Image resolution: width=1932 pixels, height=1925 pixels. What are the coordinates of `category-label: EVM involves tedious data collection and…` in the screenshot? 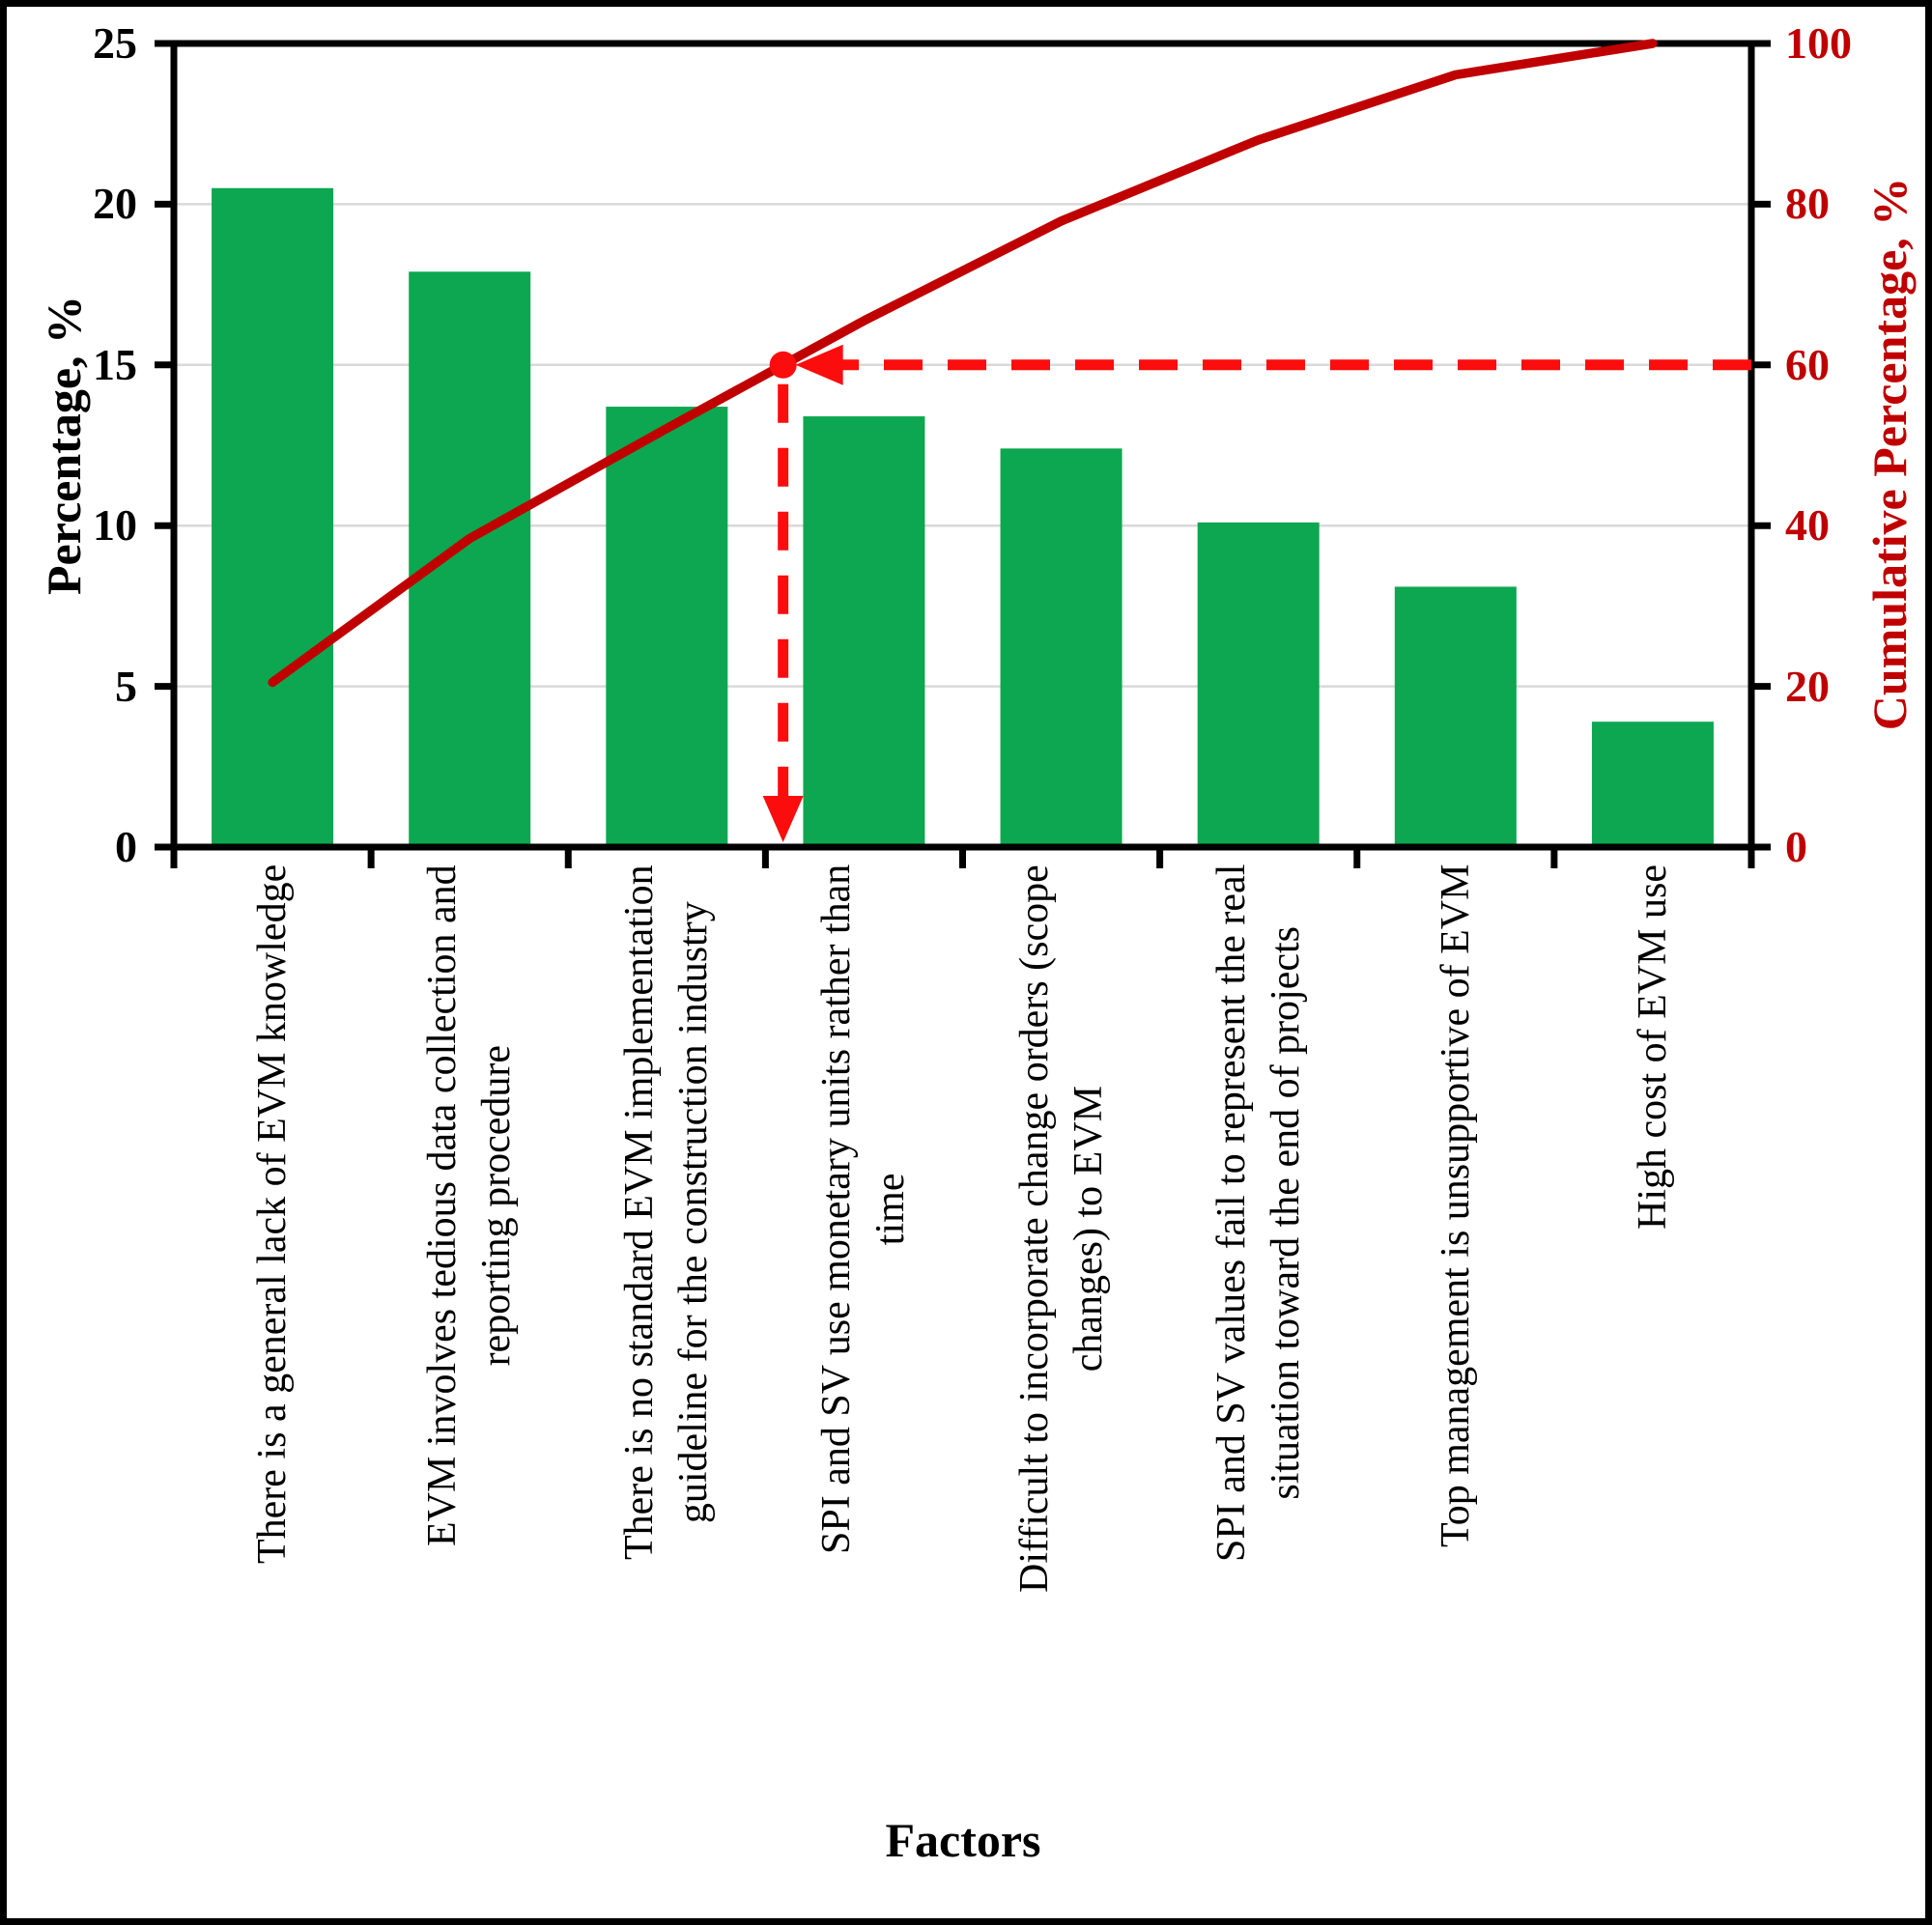 It's located at (469, 1205).